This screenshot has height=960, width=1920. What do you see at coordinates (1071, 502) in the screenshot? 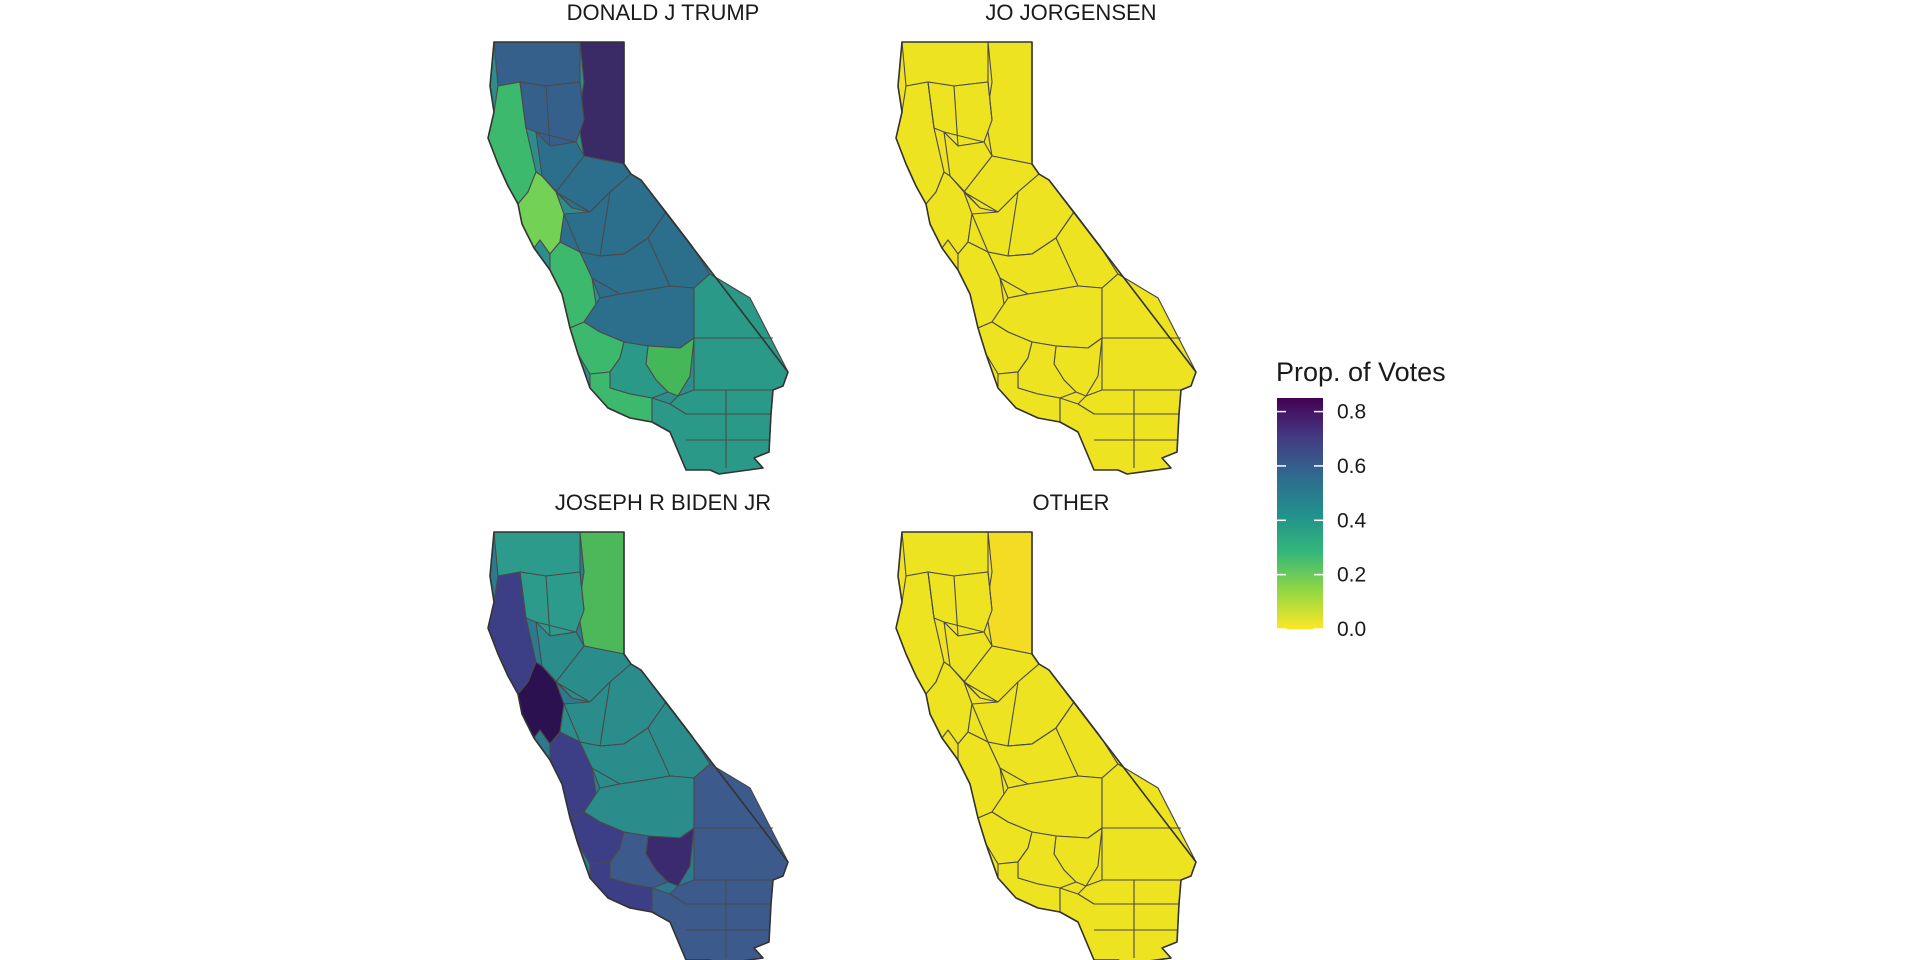
I see `panel-title-other: OTHER` at bounding box center [1071, 502].